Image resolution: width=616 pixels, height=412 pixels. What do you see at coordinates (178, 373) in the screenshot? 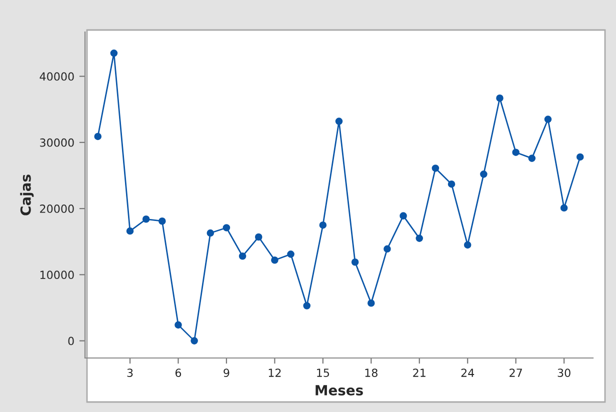
I see `x-tick-label: 6` at bounding box center [178, 373].